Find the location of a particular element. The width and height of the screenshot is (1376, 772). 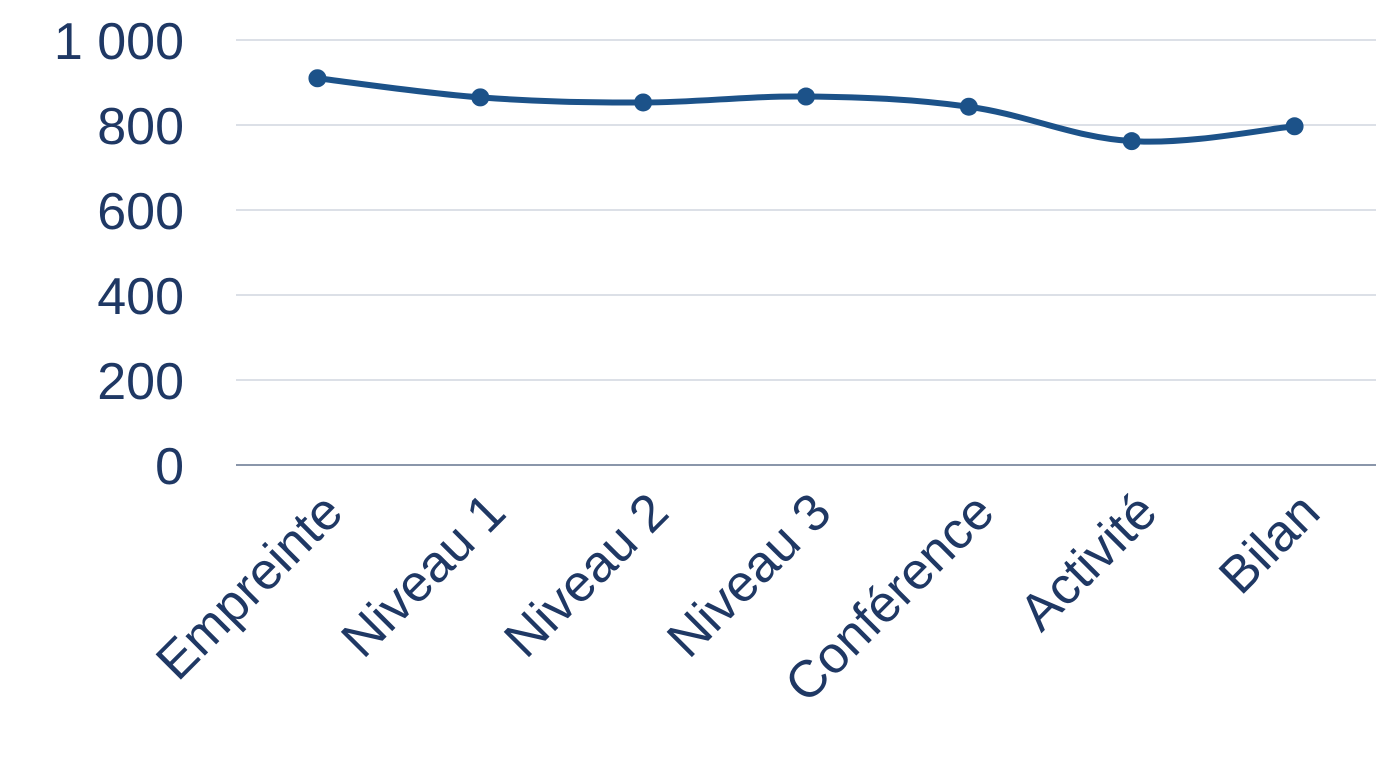

x-tick-label: Activité is located at coordinates (1089, 562).